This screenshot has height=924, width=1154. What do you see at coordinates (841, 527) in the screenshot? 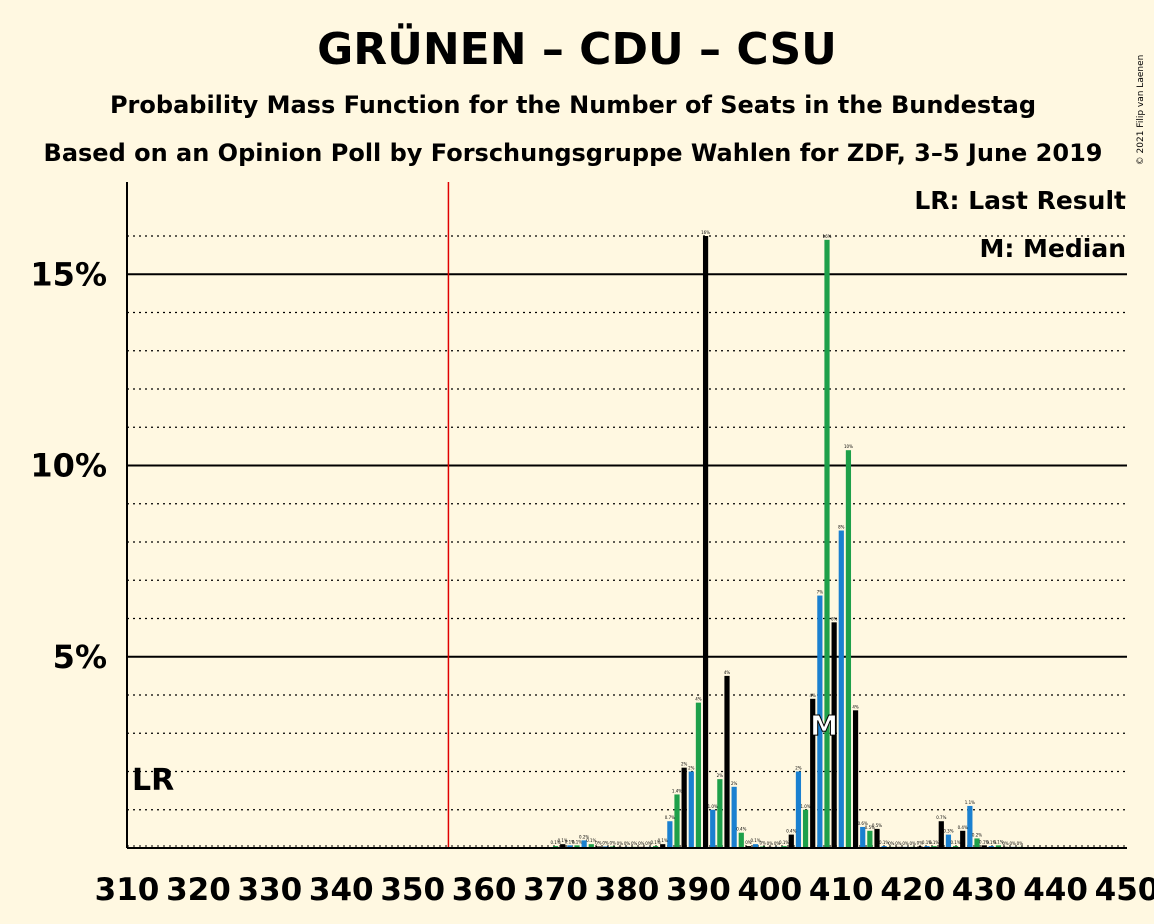
I see `bar-label-410: 8%` at bounding box center [841, 527].